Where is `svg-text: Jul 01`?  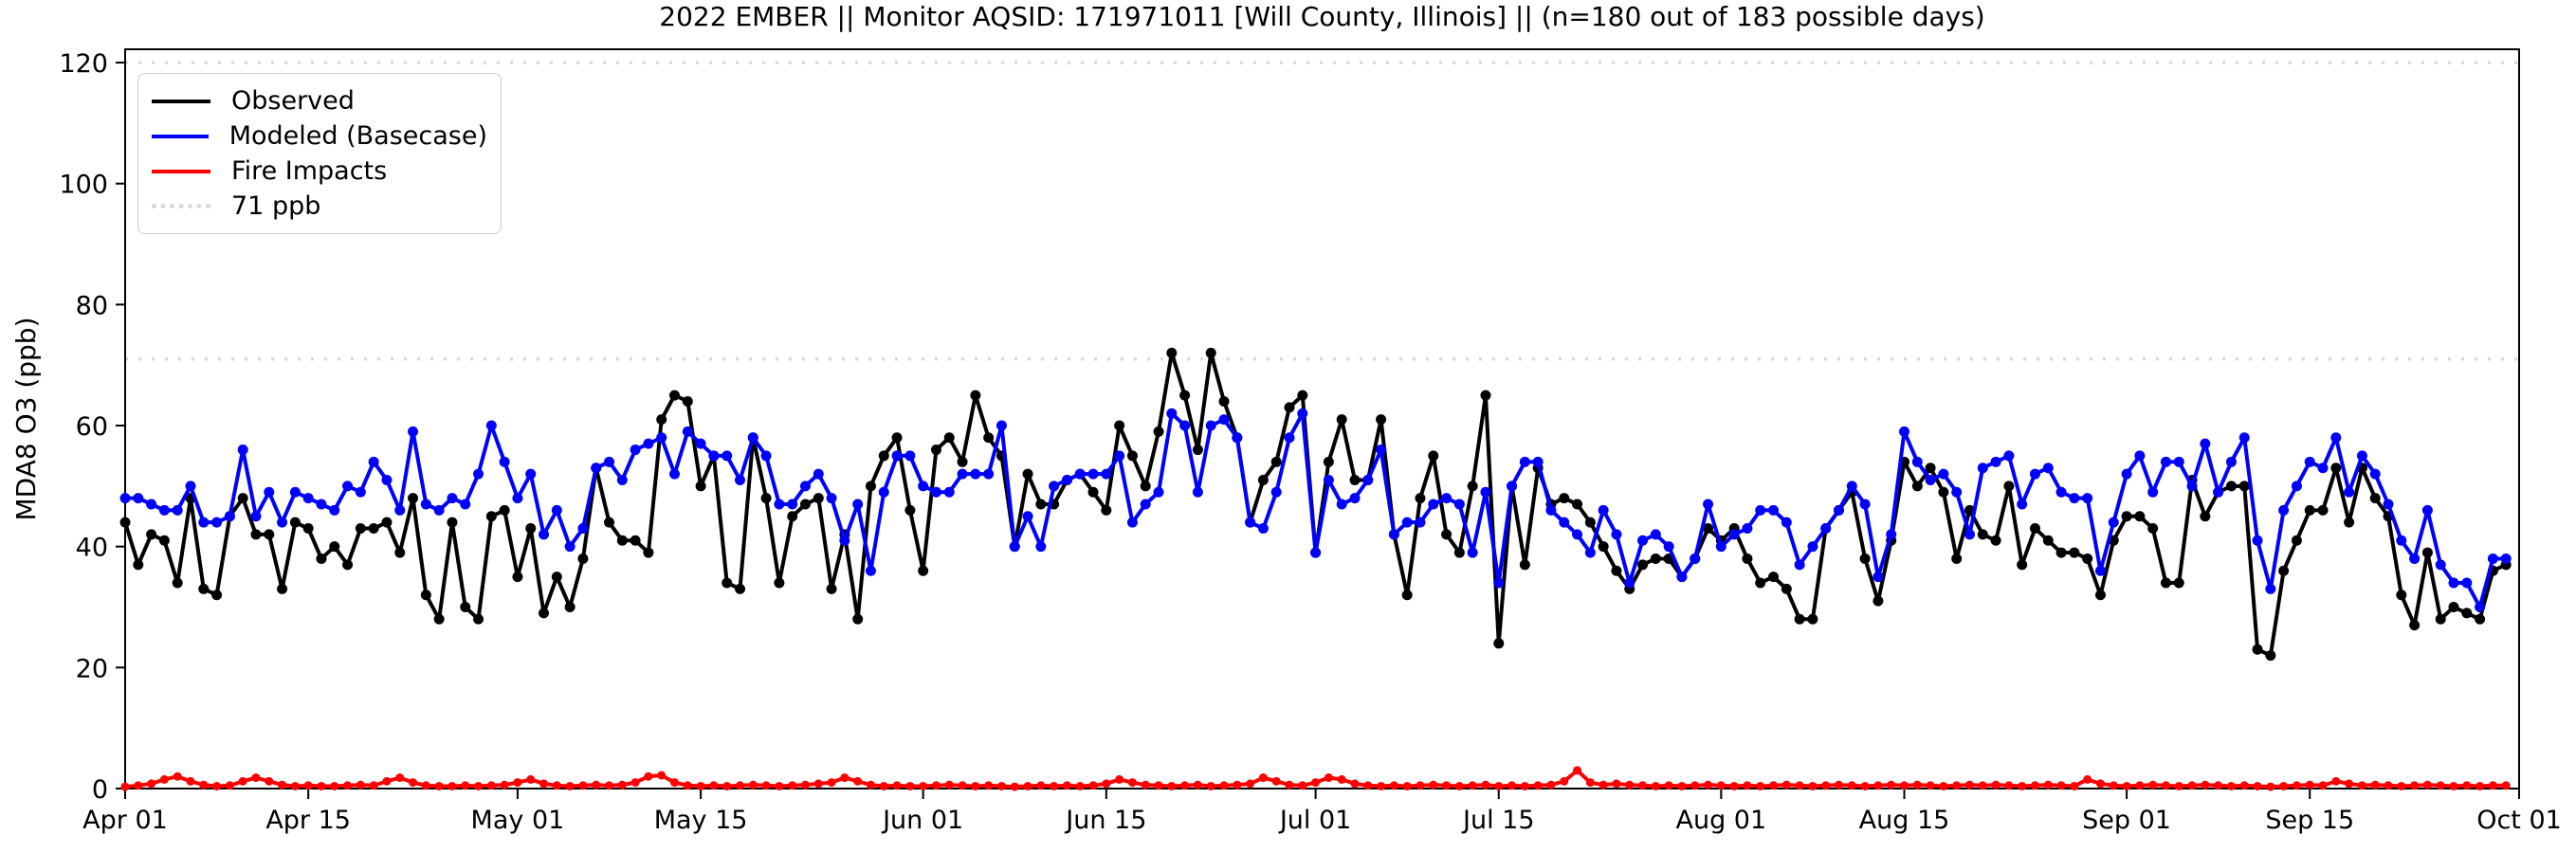 svg-text: Jul 01 is located at coordinates (1315, 820).